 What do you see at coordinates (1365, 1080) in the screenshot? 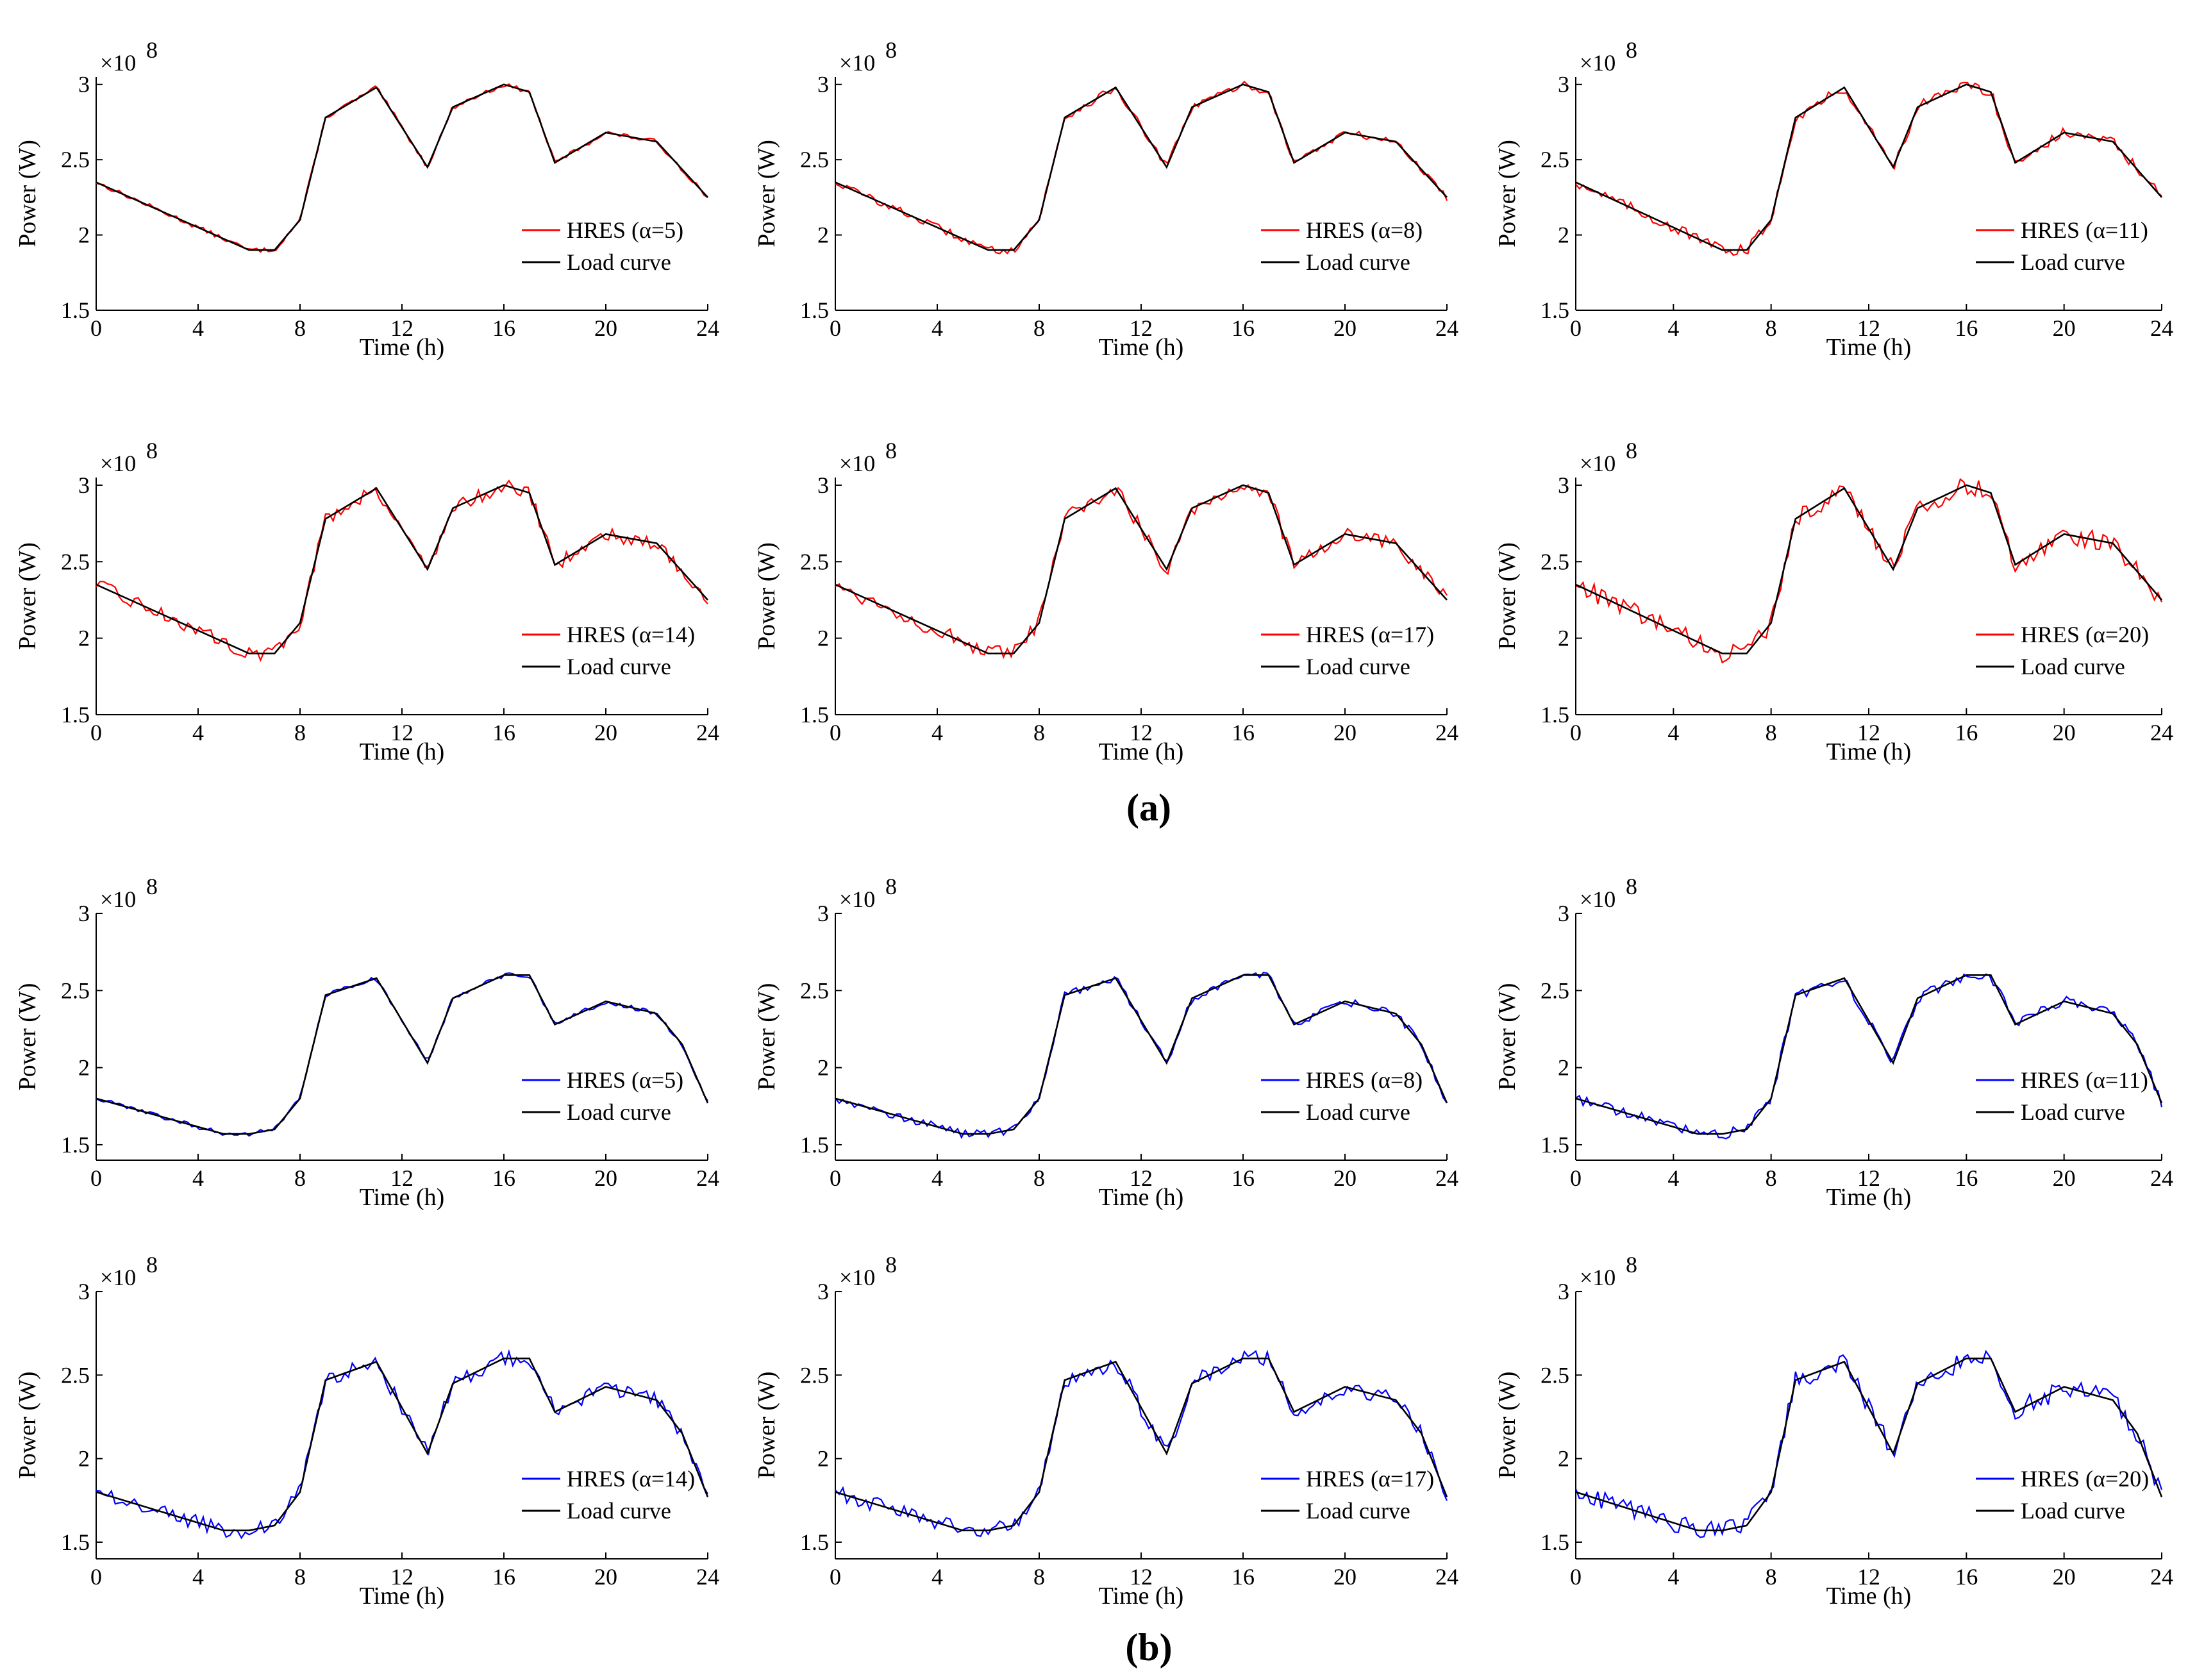
I see `legend-hres-label: HRES (α=8)` at bounding box center [1365, 1080].